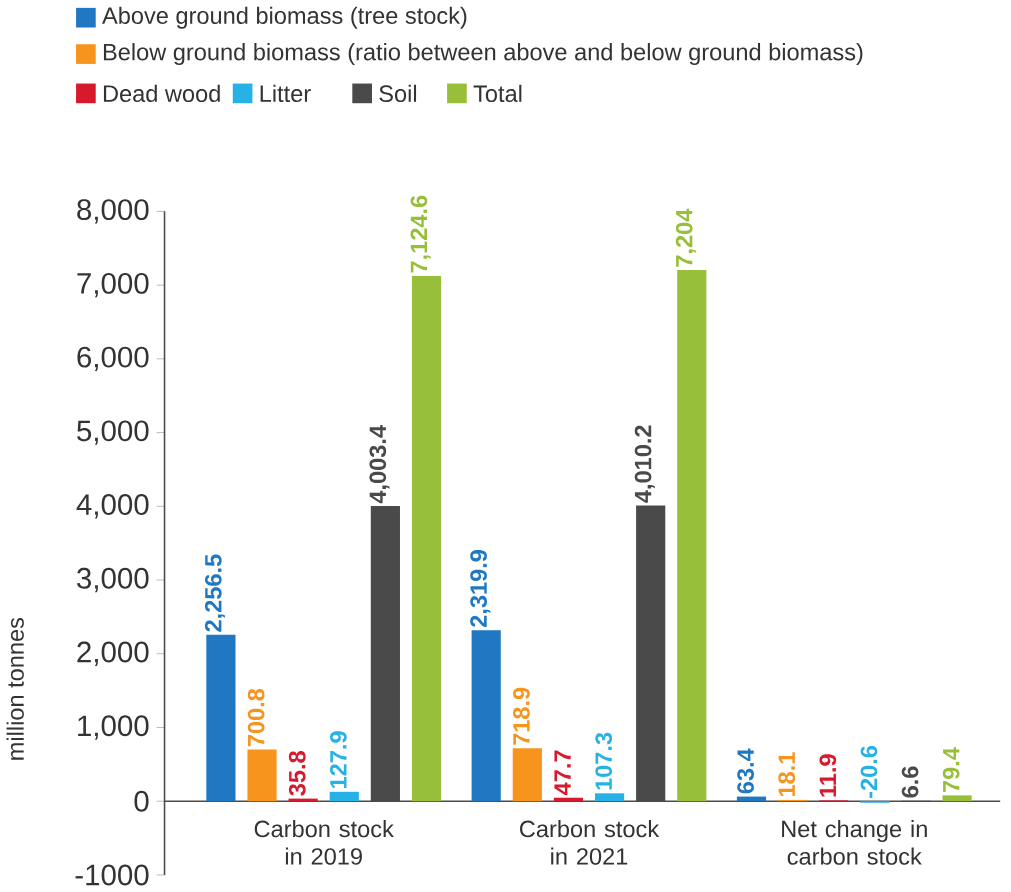  What do you see at coordinates (420, 234) in the screenshot?
I see `data-label: 7,124.6` at bounding box center [420, 234].